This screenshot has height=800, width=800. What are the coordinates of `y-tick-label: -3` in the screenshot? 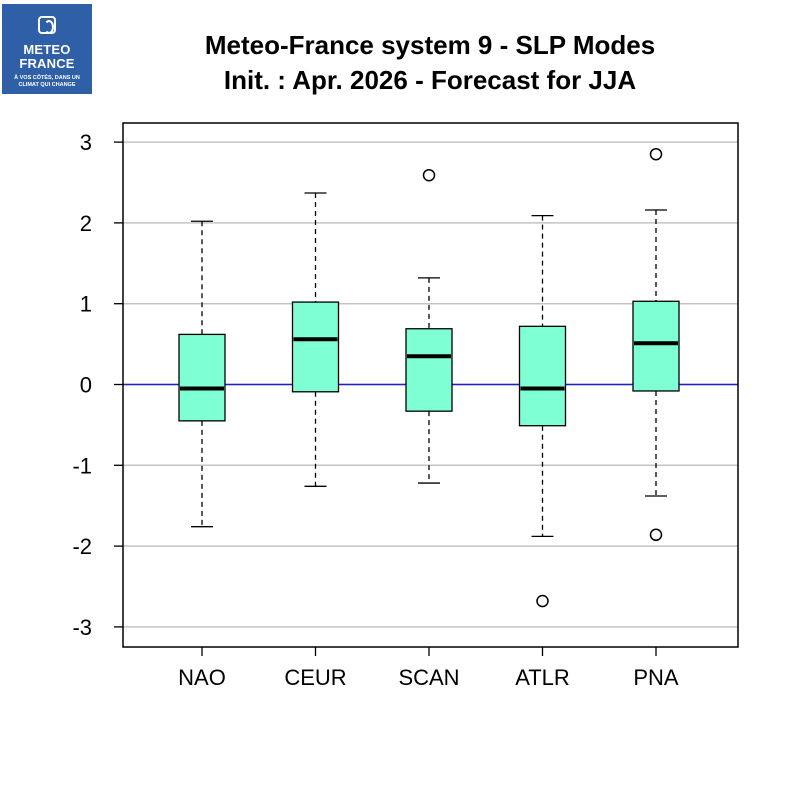 It's located at (82, 627).